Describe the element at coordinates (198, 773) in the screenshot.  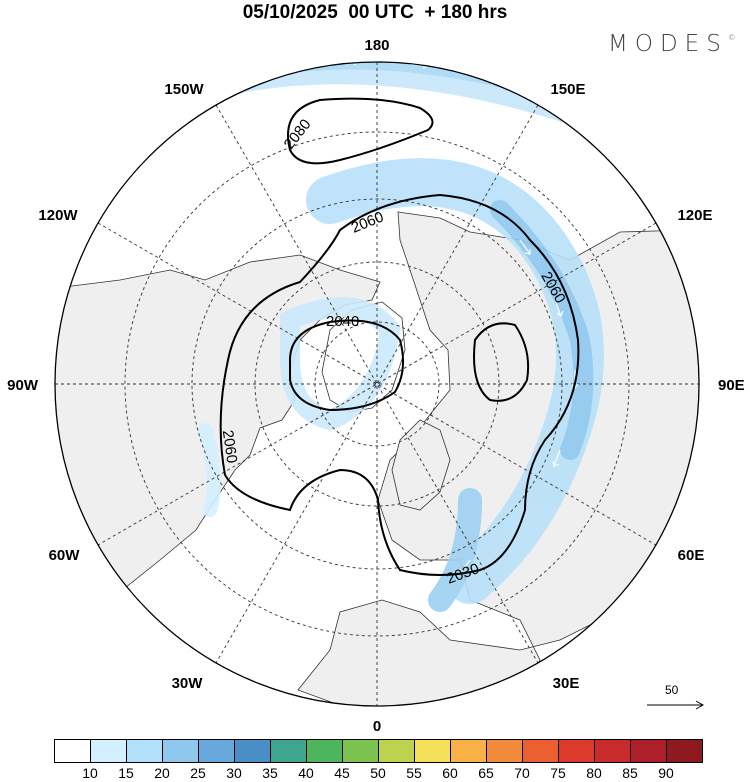
I see `colorbar-label: 25` at that location.